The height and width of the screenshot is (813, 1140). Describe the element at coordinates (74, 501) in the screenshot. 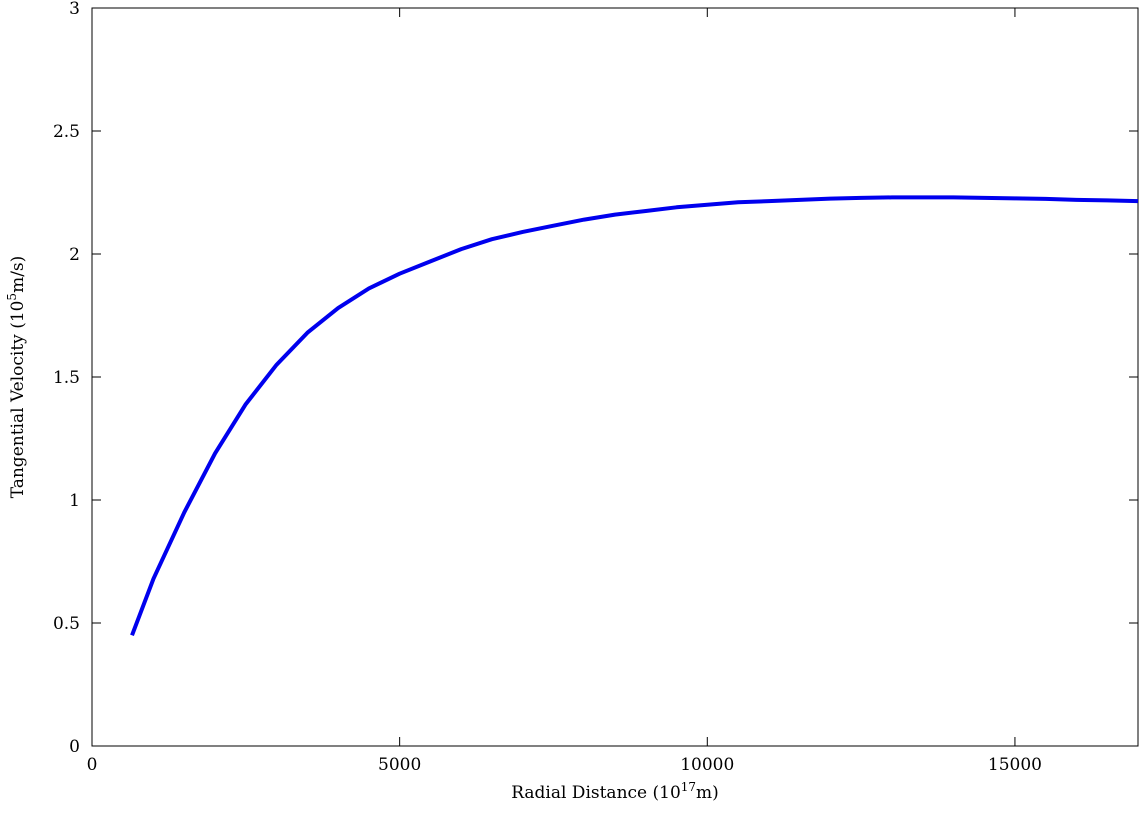

I see `y-tick-label: 1` at that location.